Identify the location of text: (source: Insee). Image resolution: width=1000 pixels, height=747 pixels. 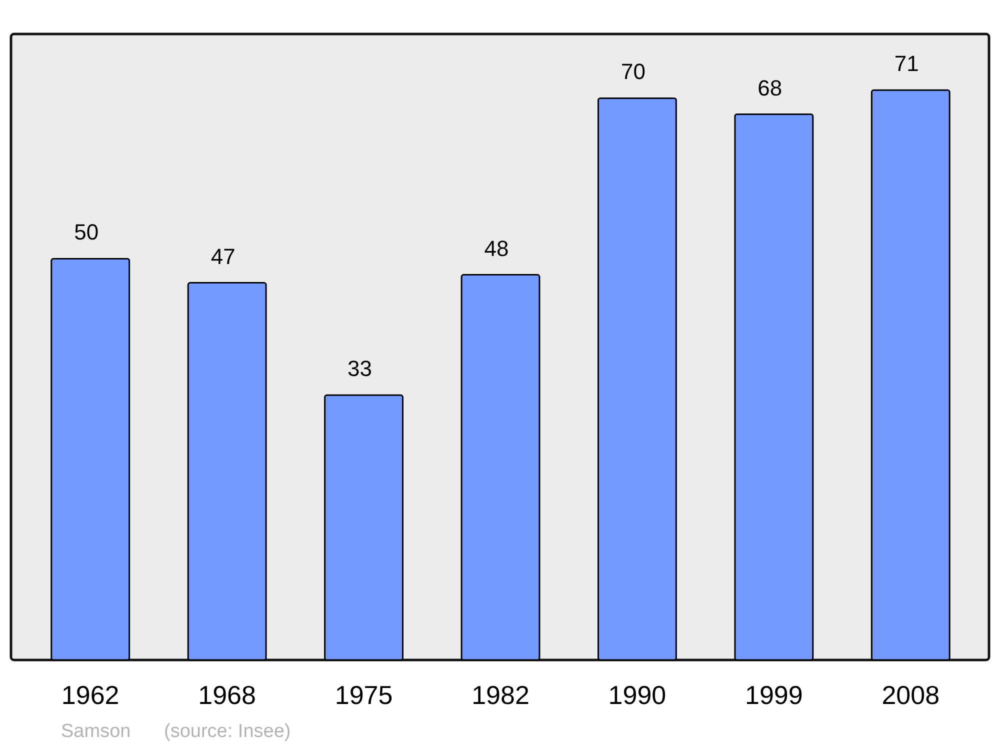
(227, 731).